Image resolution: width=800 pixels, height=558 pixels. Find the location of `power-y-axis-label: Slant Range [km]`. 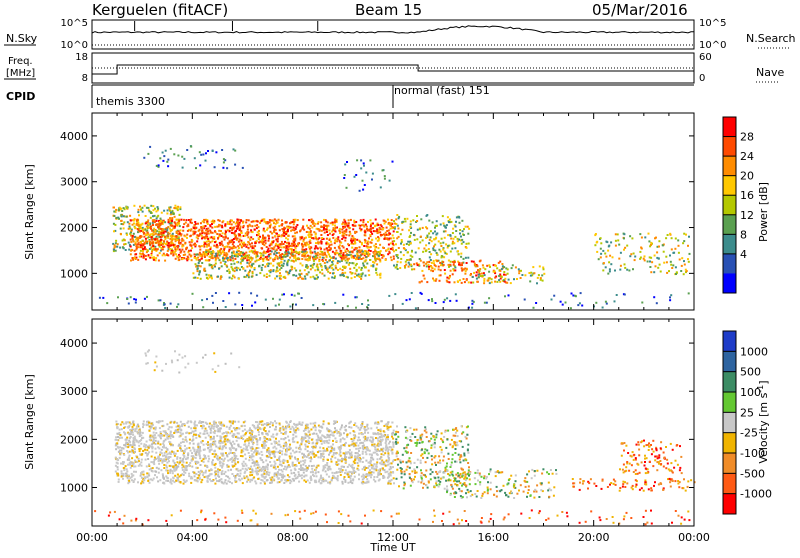

power-y-axis-label: Slant Range [km] is located at coordinates (29, 212).